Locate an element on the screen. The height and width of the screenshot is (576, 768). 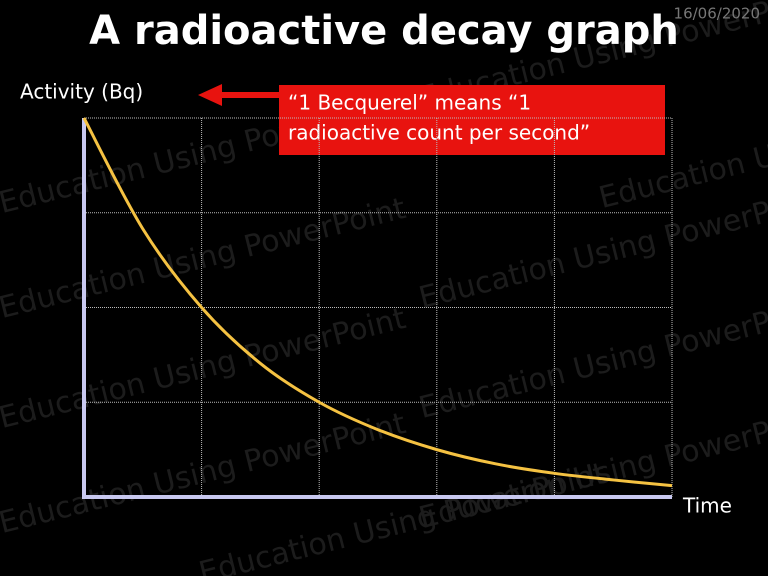
title: A radioactive decay graph is located at coordinates (384, 31).